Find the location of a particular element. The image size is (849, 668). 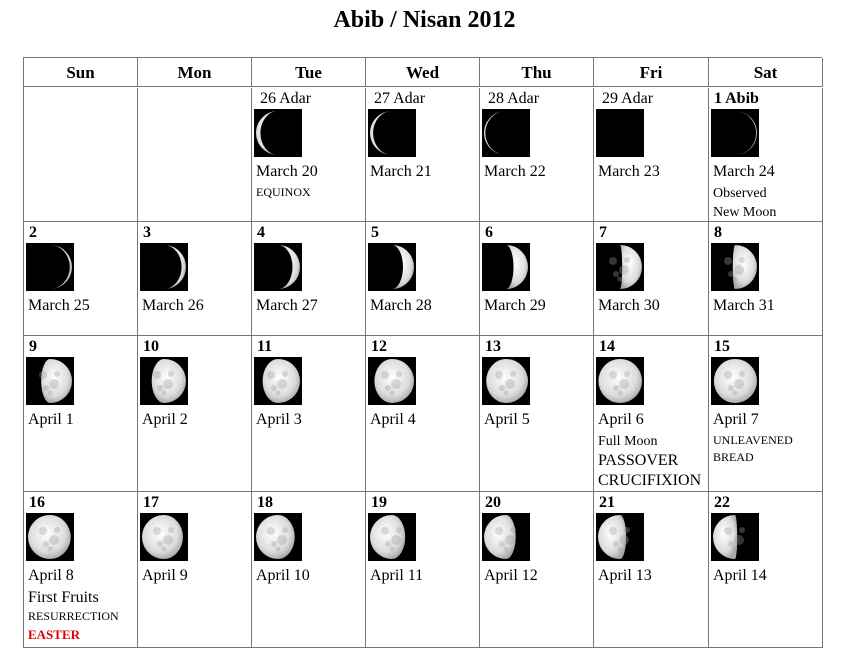

weekday-header-thu: Thu is located at coordinates (537, 72).